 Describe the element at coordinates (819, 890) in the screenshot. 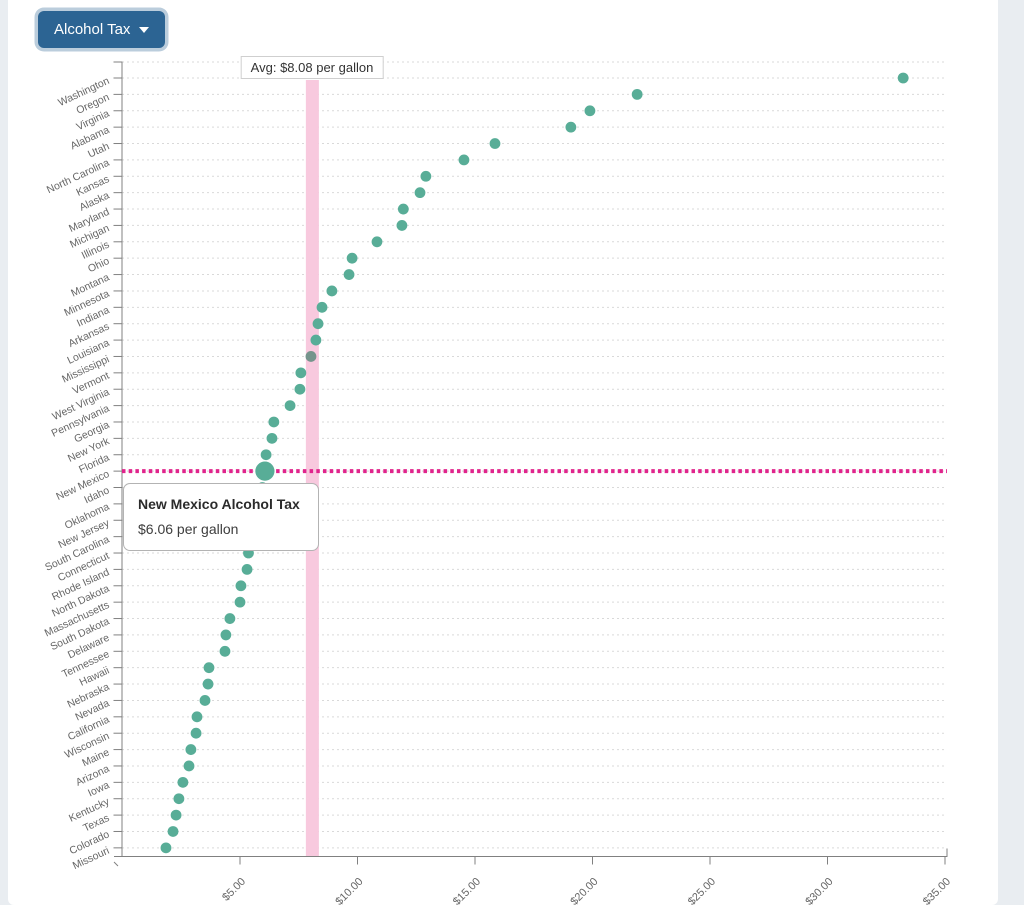

I see `x-tick-label: $30.00` at that location.